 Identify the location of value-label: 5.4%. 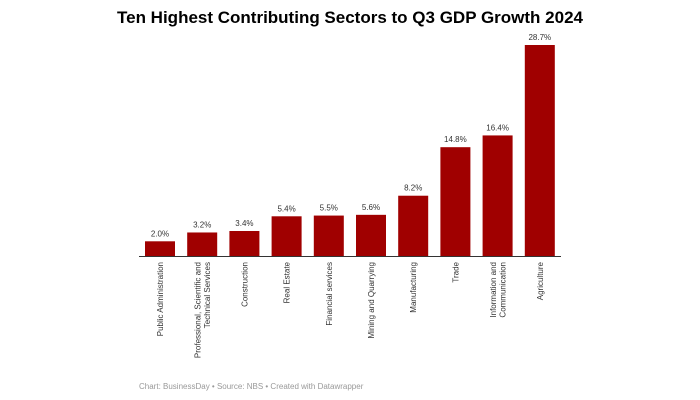
(286, 208).